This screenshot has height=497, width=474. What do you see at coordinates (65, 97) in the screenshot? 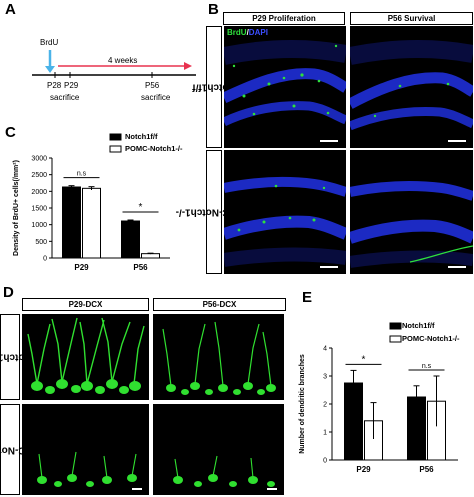
I see `sacrifice-label-p29: sacrifice` at bounding box center [65, 97].